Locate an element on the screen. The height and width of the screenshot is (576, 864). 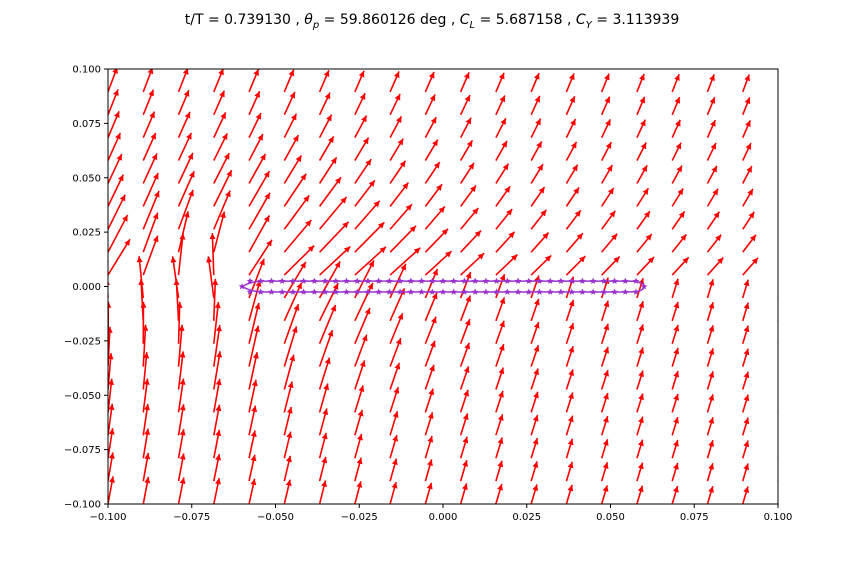
title-cl-subscript: L is located at coordinates (473, 25).